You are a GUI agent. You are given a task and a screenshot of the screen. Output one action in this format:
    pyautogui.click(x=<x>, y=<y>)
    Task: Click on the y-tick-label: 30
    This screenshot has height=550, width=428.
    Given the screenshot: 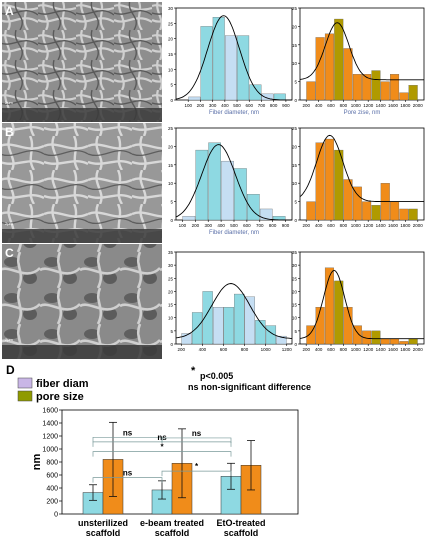 What is the action you would take?
    pyautogui.click(x=171, y=8)
    